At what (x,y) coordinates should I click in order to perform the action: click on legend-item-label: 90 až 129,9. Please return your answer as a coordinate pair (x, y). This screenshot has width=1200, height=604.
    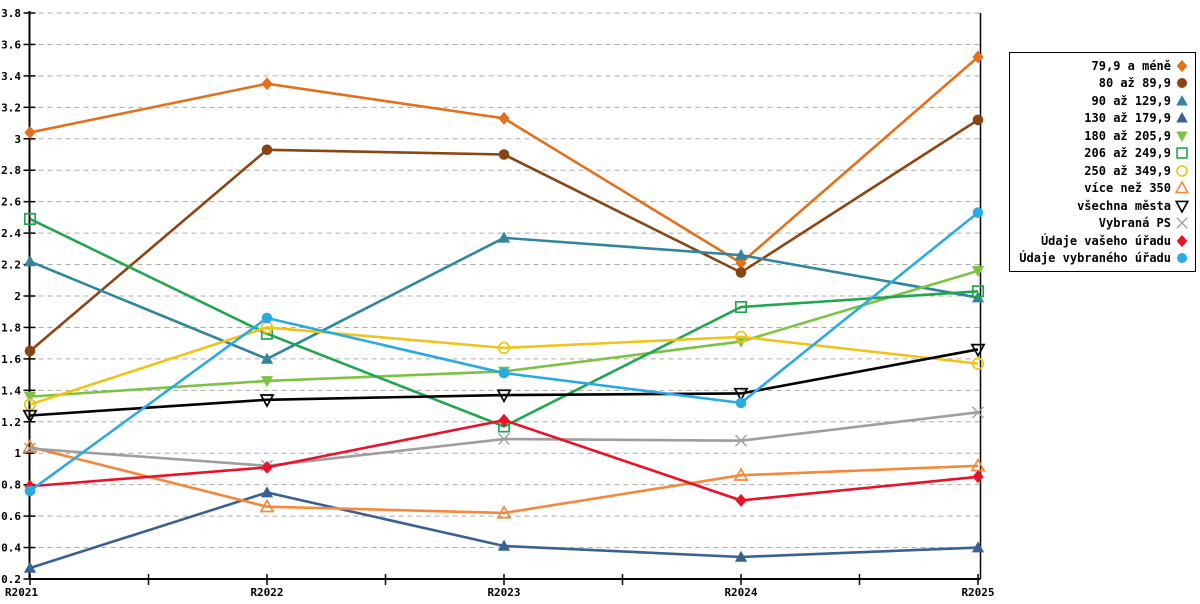
    Looking at the image, I should click on (1131, 100).